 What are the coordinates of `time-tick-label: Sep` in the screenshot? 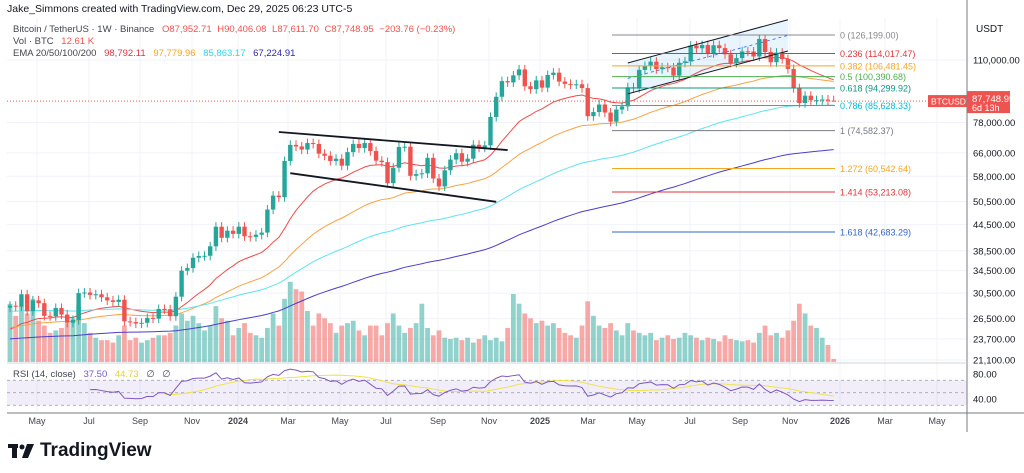 It's located at (740, 421).